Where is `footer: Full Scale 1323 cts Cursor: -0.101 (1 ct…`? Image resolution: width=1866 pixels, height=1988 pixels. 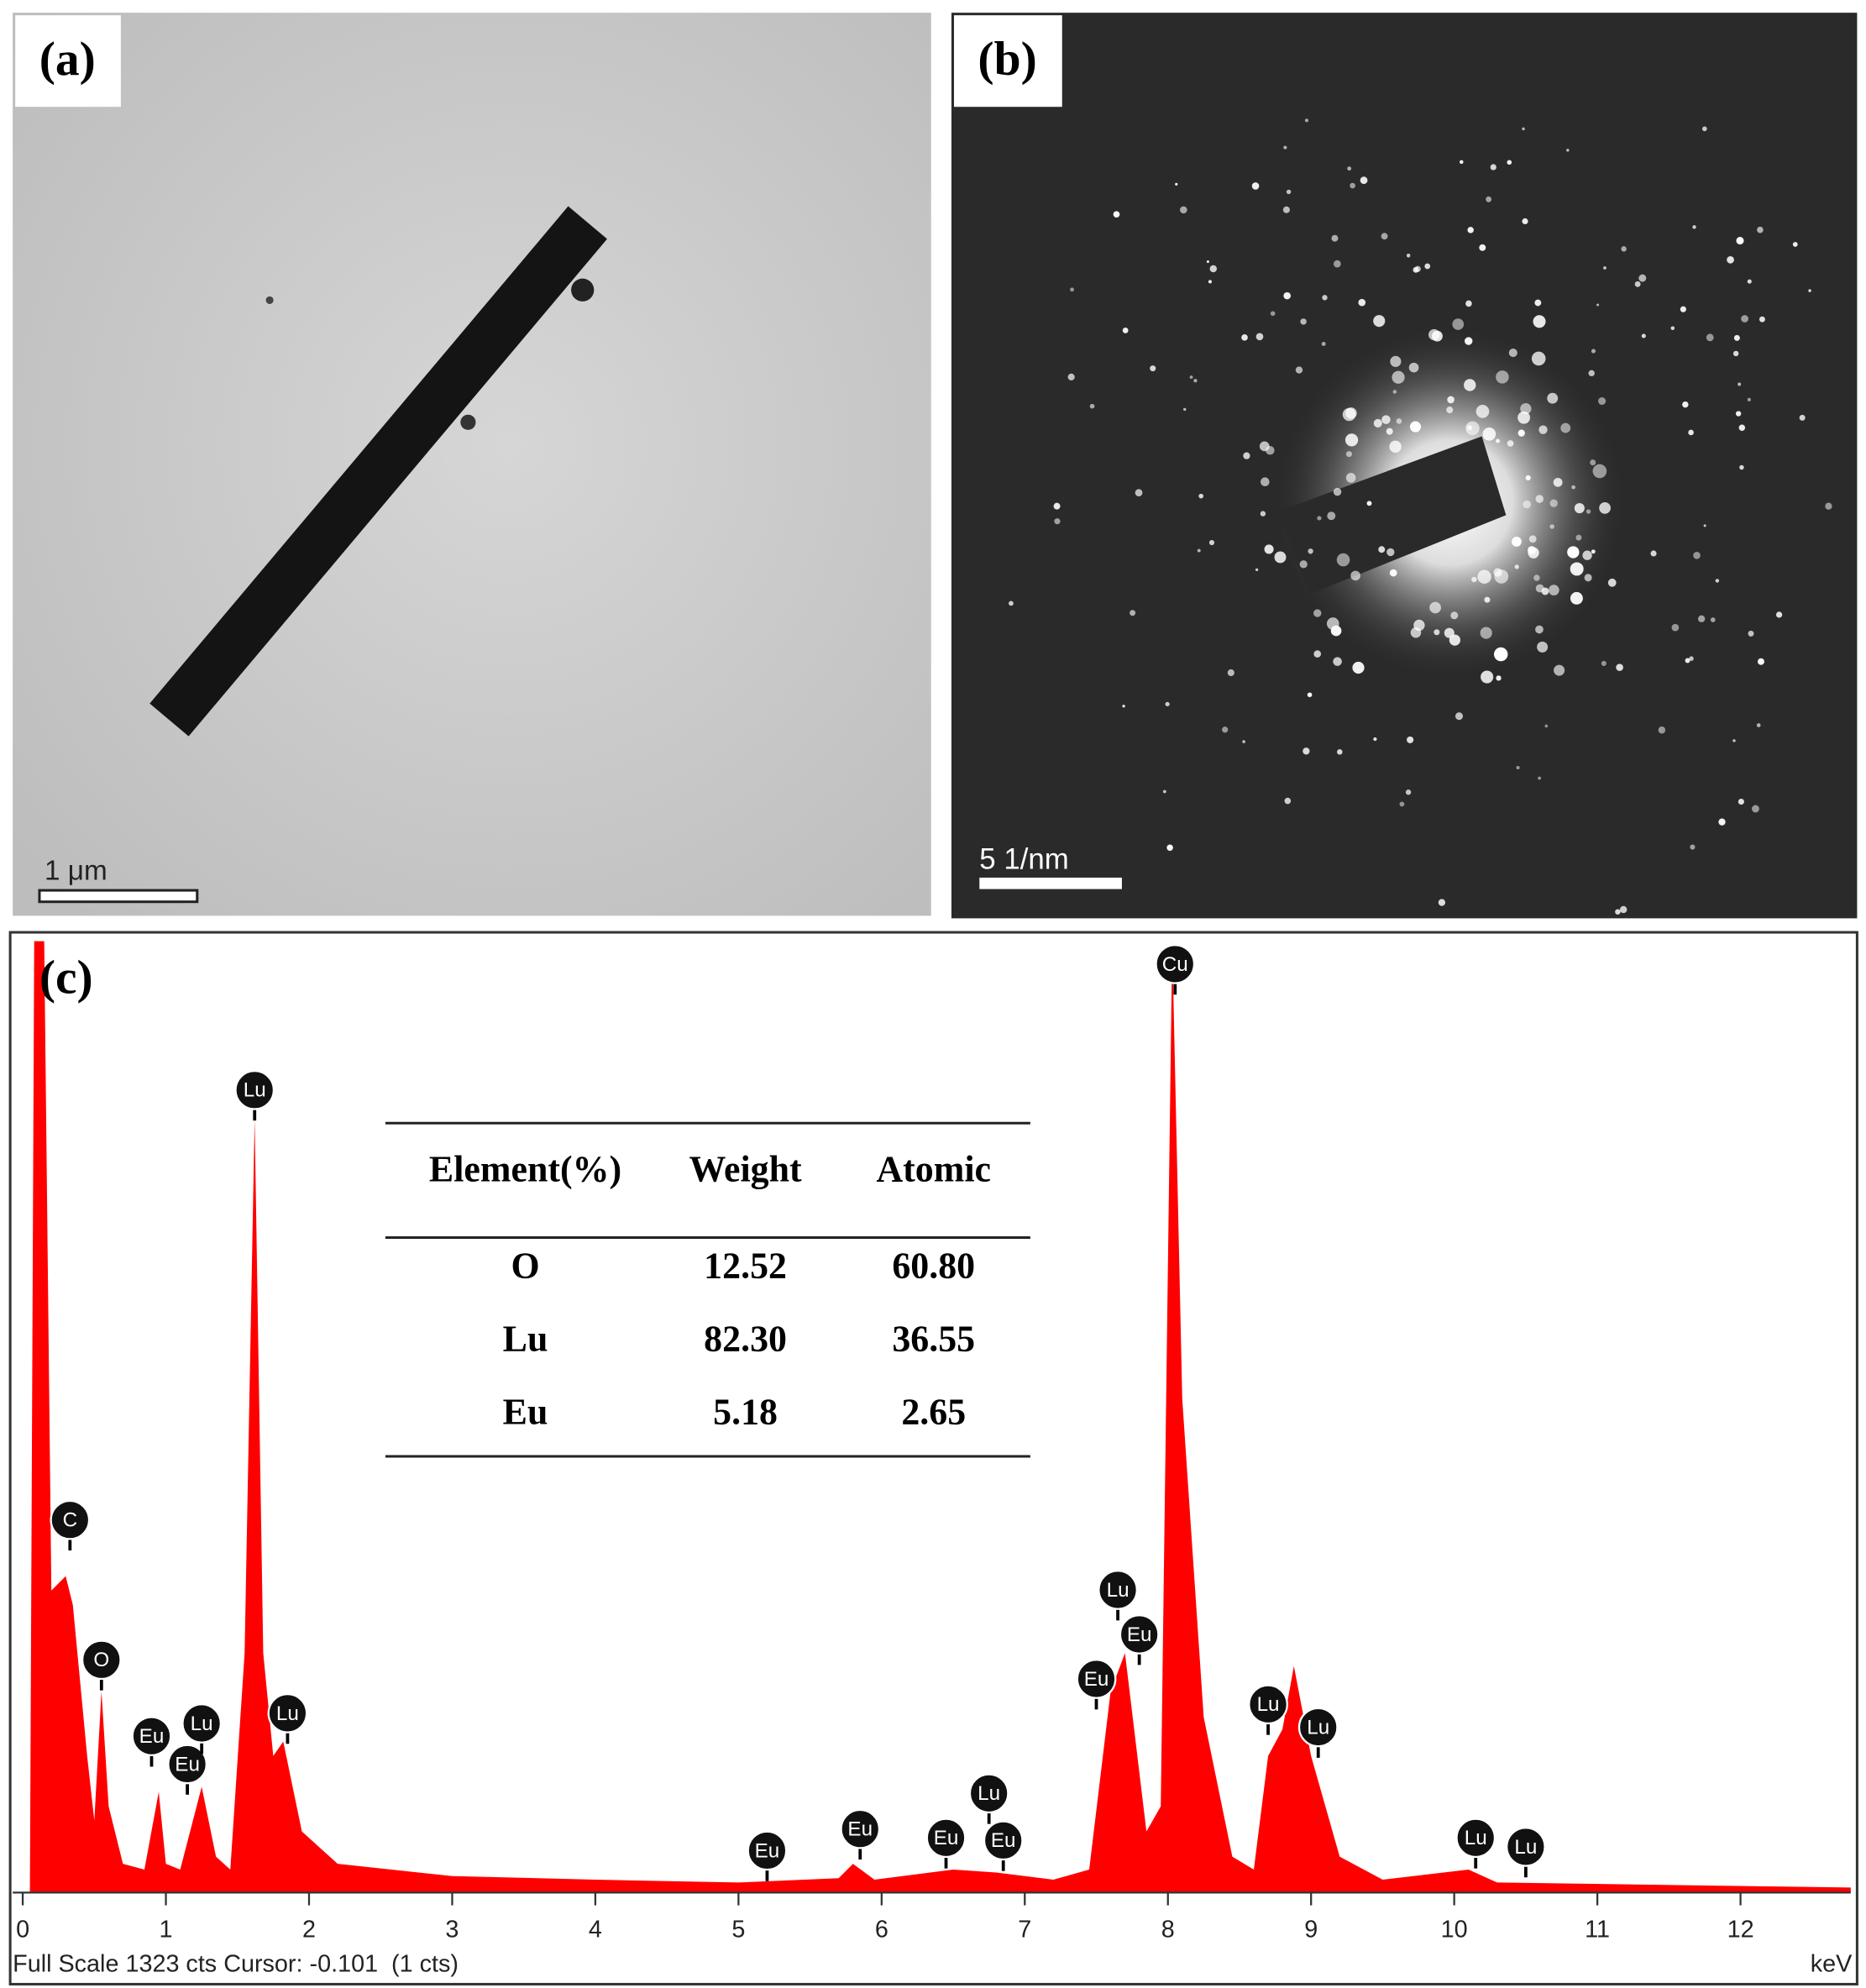
footer: Full Scale 1323 cts Cursor: -0.101 (1 ct… is located at coordinates (236, 1964).